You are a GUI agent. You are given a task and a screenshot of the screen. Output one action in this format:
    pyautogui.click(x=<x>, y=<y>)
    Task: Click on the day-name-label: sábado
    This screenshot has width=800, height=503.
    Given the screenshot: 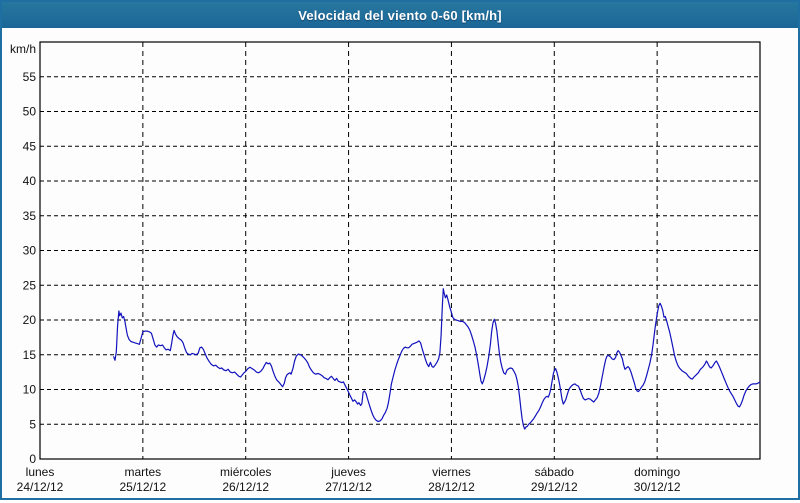 What is the action you would take?
    pyautogui.click(x=555, y=472)
    